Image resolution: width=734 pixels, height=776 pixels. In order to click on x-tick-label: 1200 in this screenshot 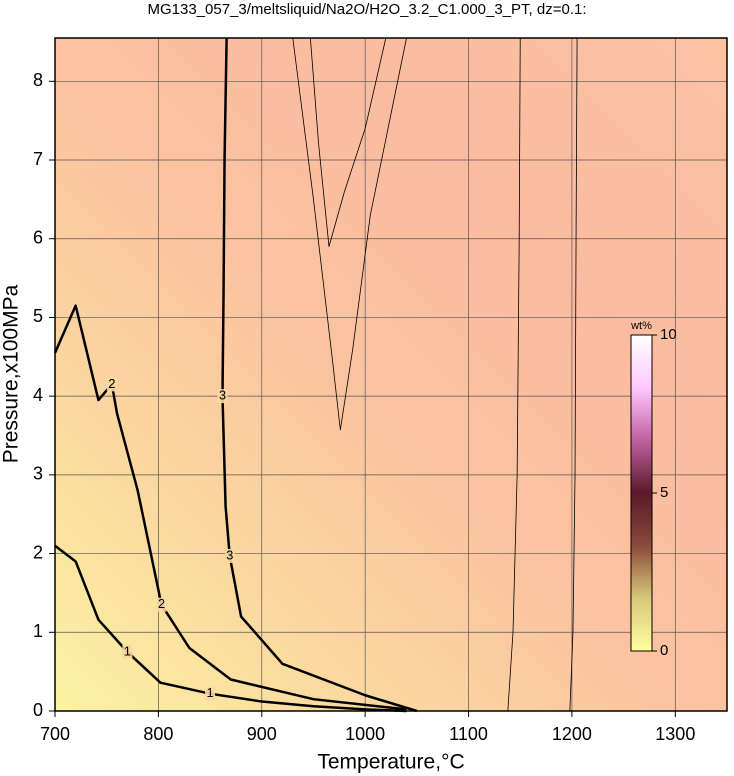, I will do `click(572, 734)`.